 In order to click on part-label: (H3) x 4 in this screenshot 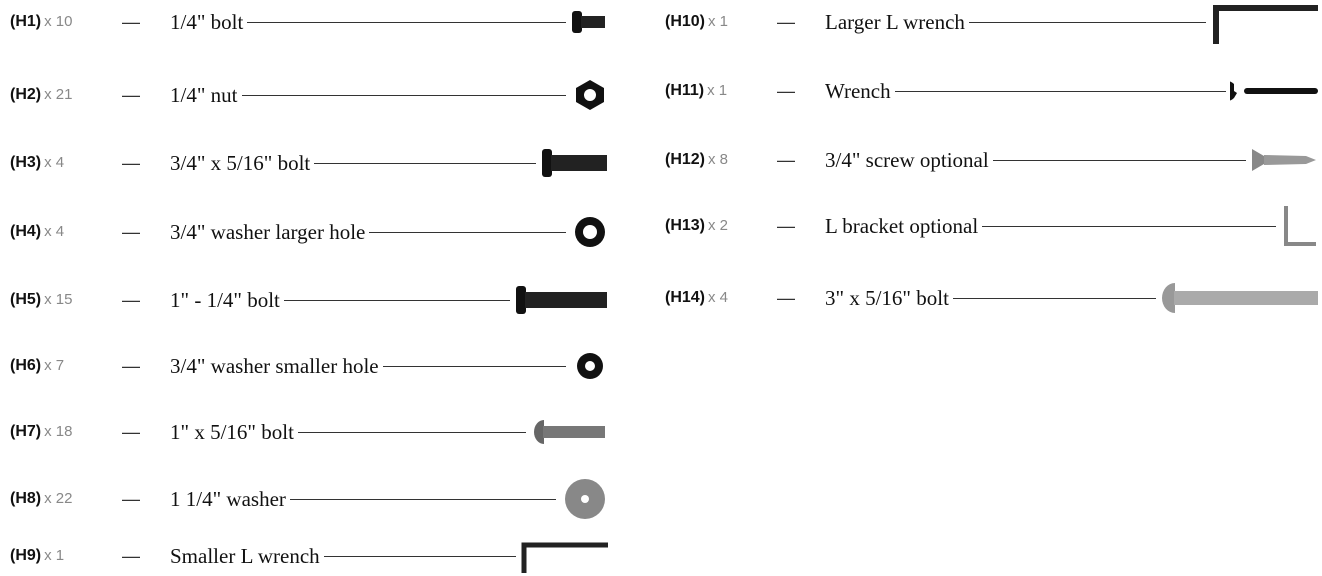, I will do `click(66, 163)`.